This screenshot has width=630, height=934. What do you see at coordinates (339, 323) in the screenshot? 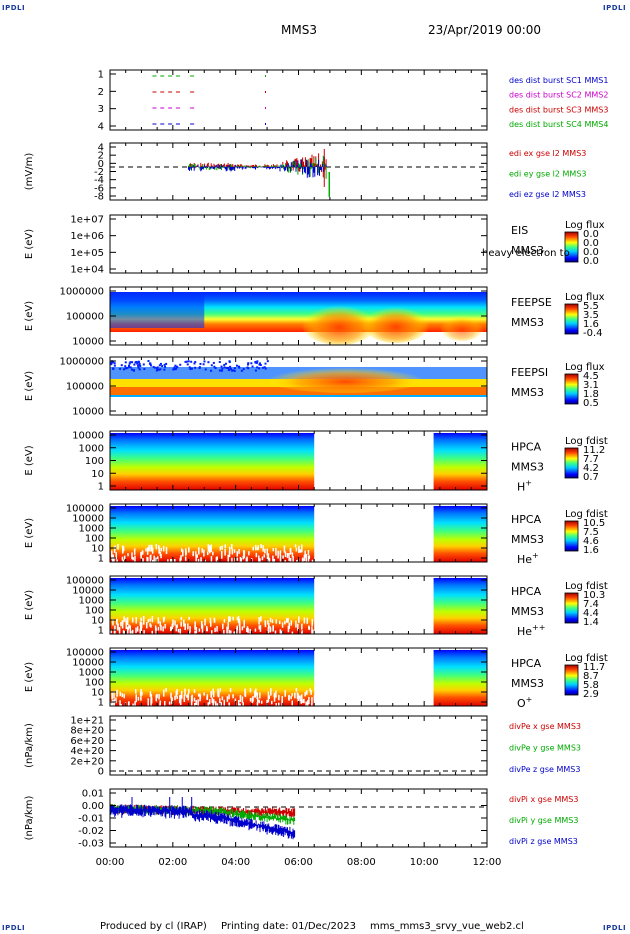
I see `spectrogram-hot-region` at bounding box center [339, 323].